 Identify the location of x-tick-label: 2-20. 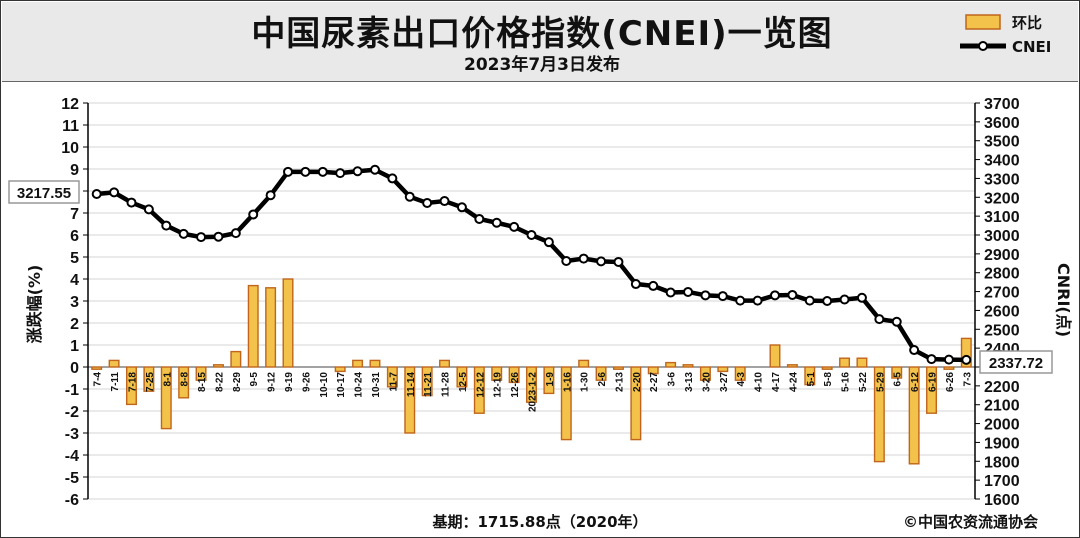
(637, 382).